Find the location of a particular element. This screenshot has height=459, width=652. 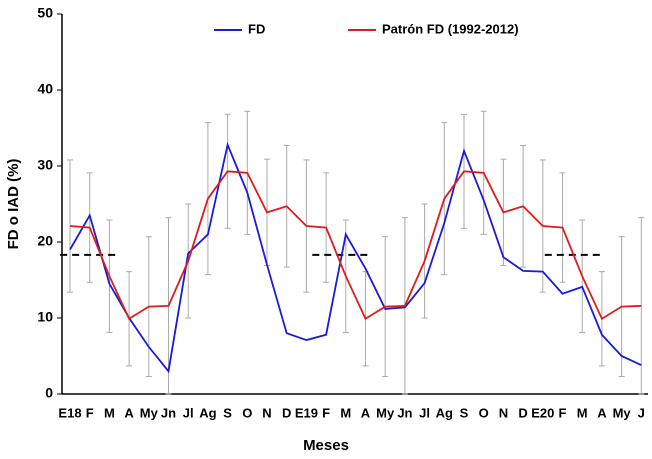

y-axis-label: FD o IAD (%) is located at coordinates (13, 204).